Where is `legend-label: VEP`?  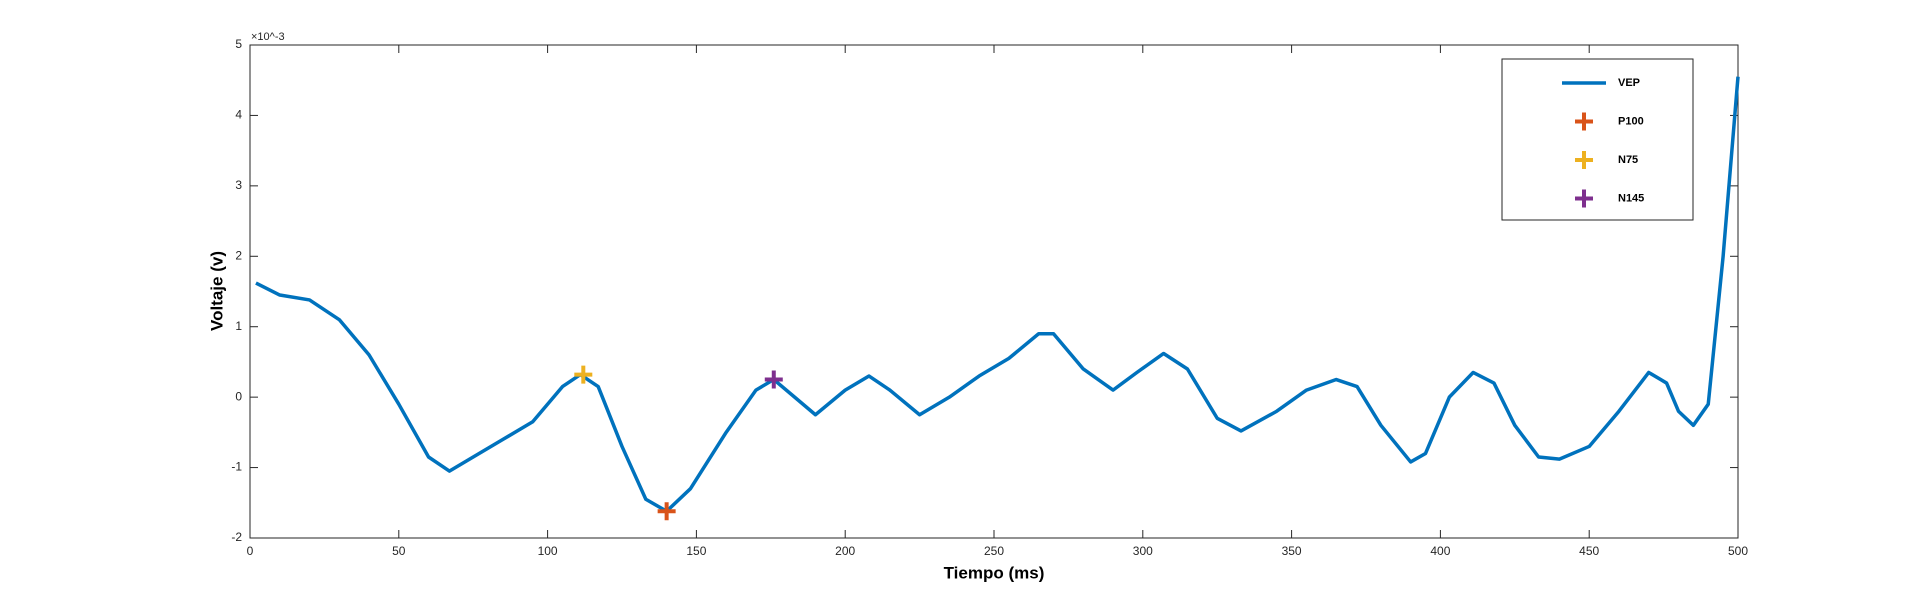 legend-label: VEP is located at coordinates (1629, 83).